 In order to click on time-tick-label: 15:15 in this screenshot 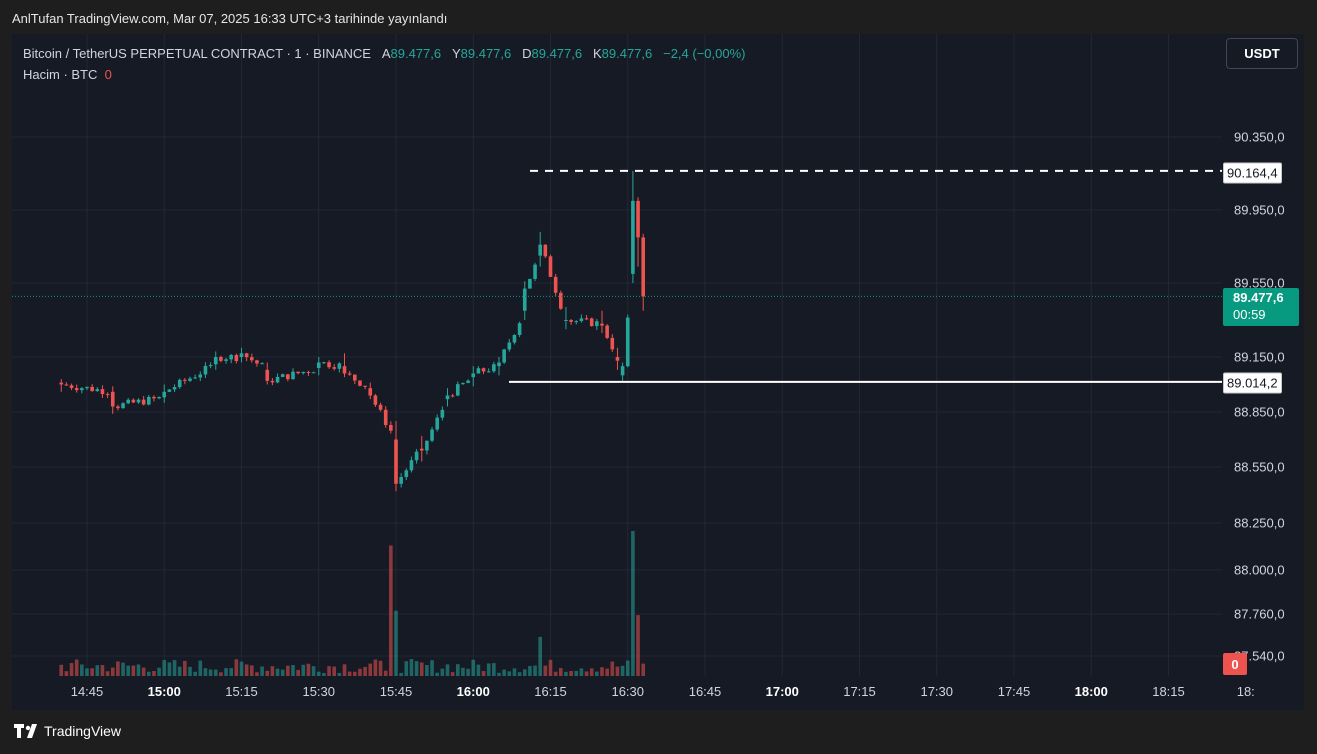, I will do `click(241, 691)`.